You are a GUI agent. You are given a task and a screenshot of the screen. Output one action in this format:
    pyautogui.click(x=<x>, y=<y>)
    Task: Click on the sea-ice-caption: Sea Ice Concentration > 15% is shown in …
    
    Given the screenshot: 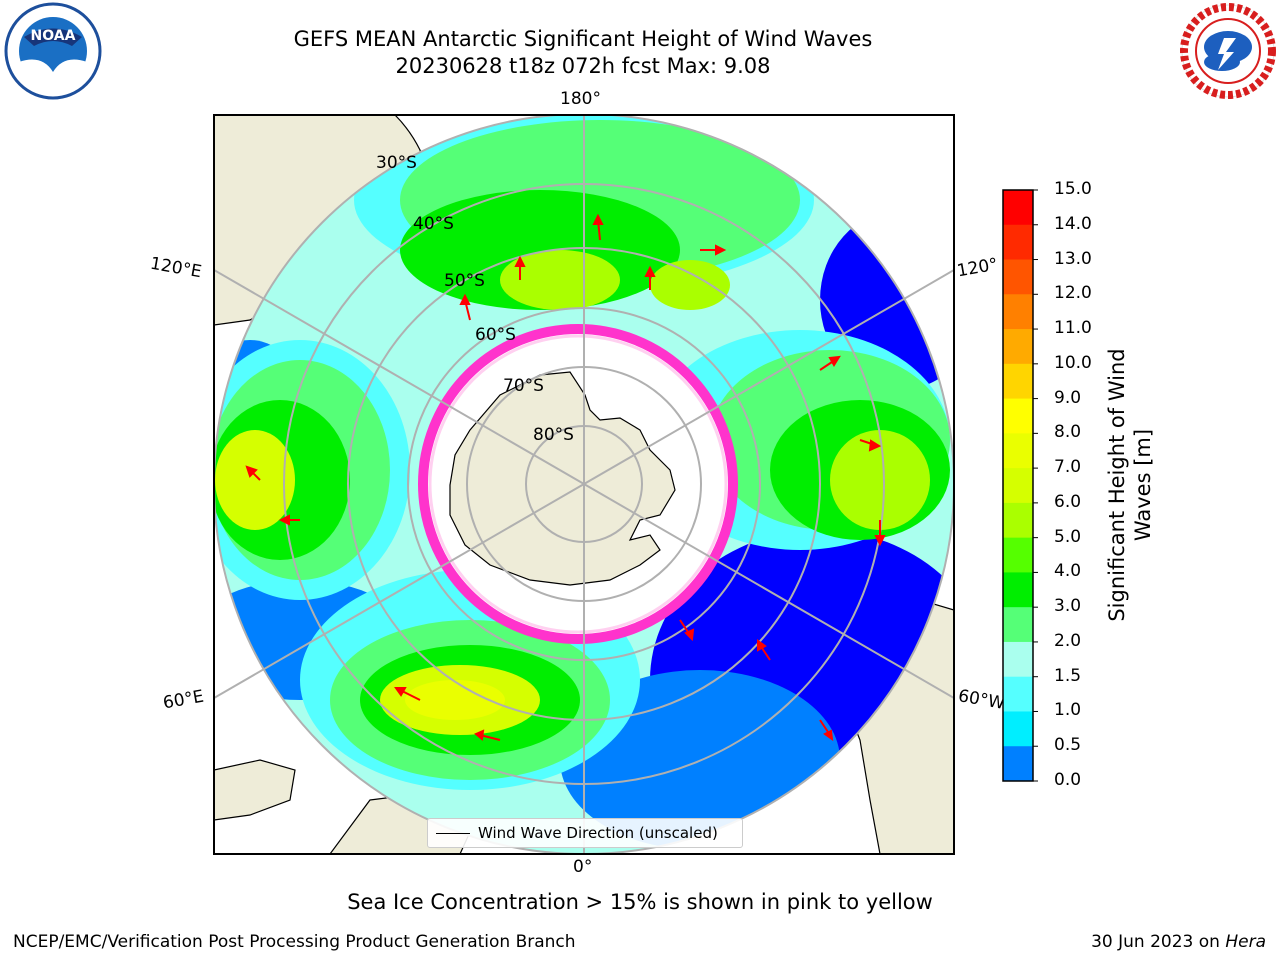 What is the action you would take?
    pyautogui.click(x=640, y=902)
    